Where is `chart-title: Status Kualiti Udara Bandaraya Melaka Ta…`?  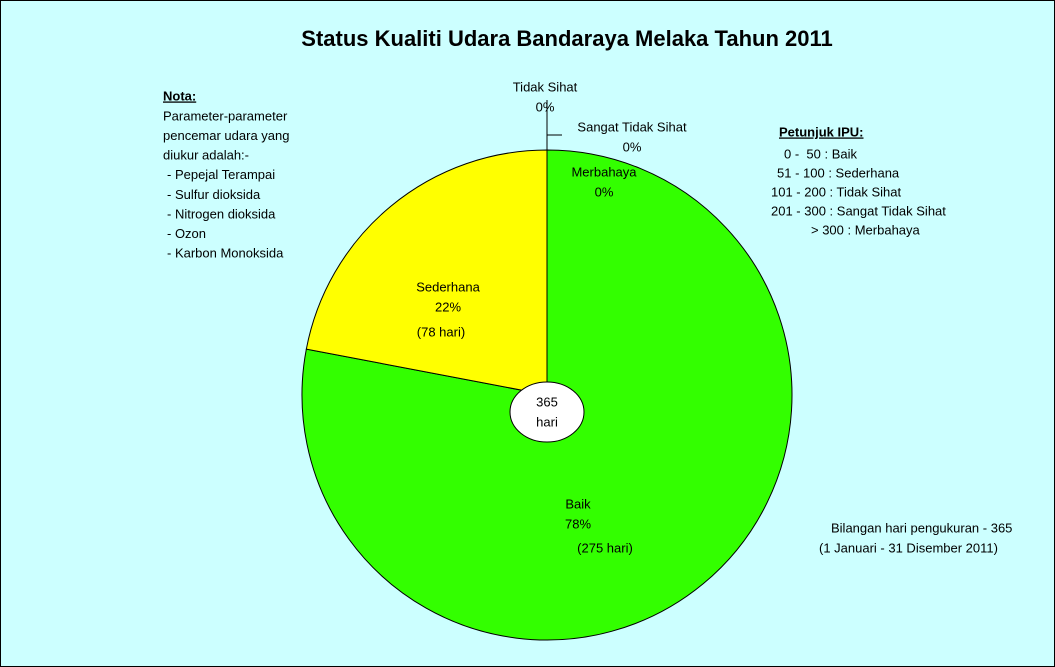 chart-title: Status Kualiti Udara Bandaraya Melaka Ta… is located at coordinates (566, 38).